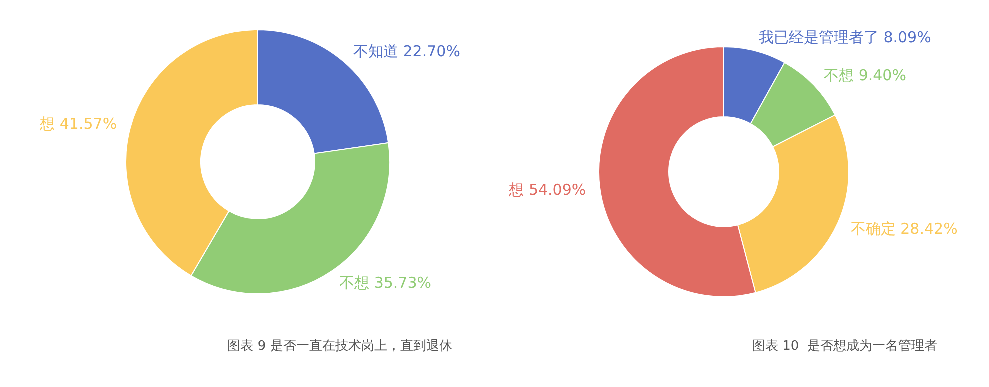 This screenshot has width=989, height=387. What do you see at coordinates (78, 123) in the screenshot?
I see `slice-label: 想 41.57%` at bounding box center [78, 123].